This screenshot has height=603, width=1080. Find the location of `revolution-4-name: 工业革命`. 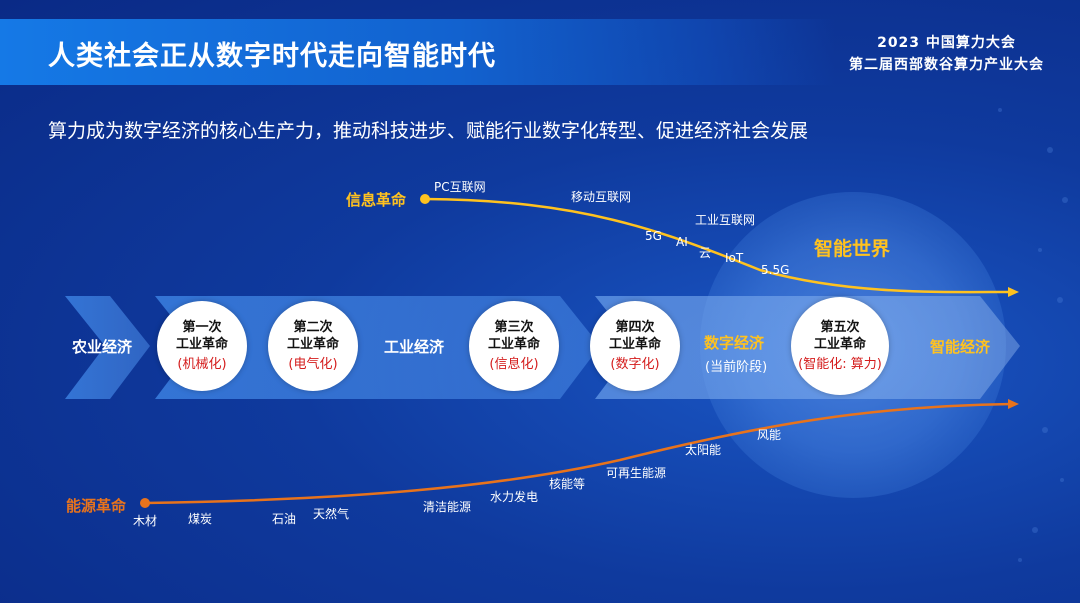

revolution-4-name: 工业革命 is located at coordinates (634, 344).